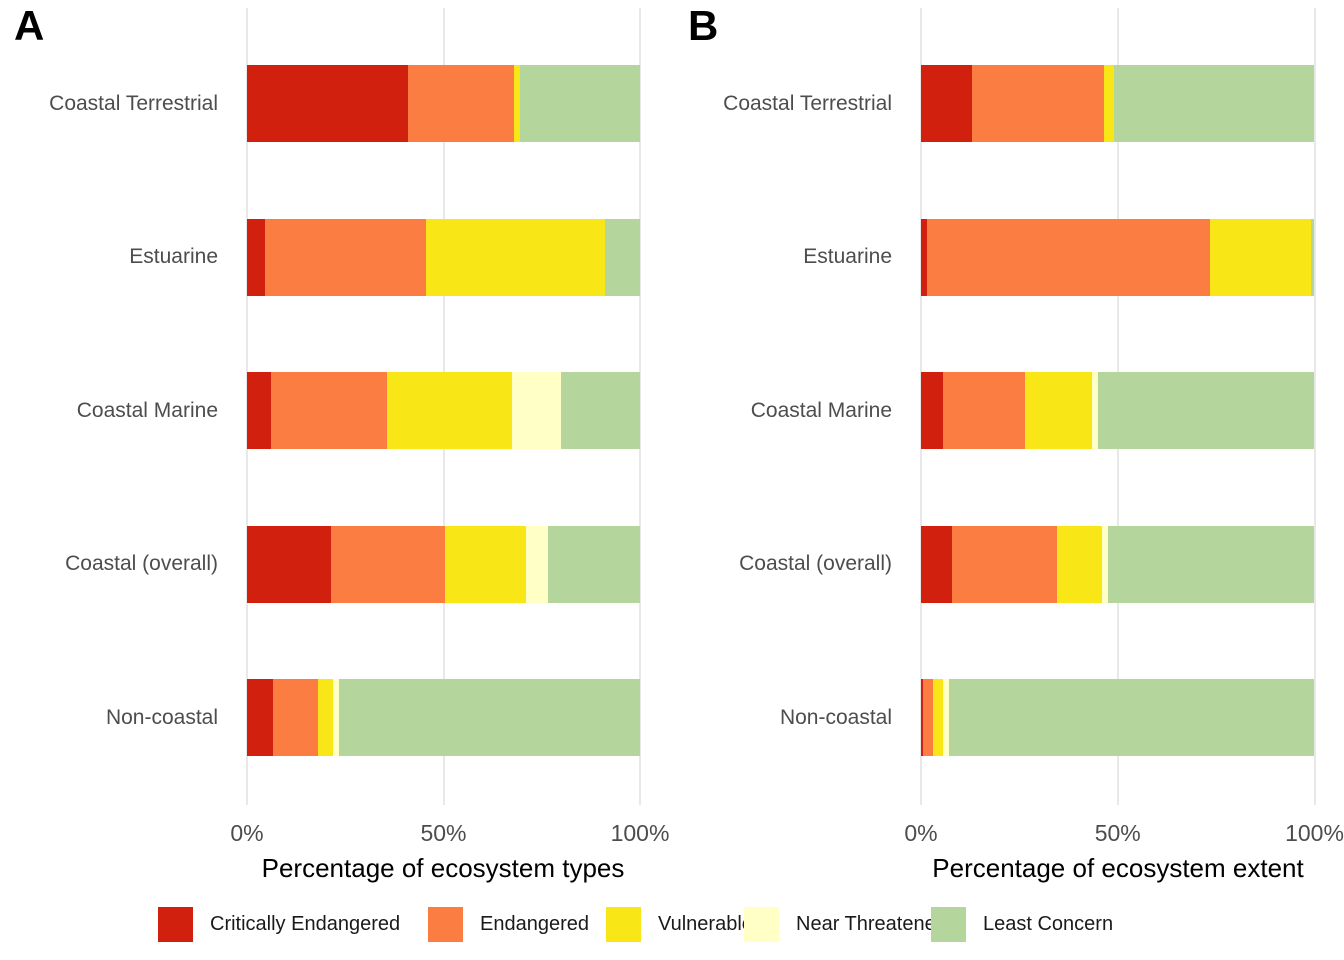  Describe the element at coordinates (443, 868) in the screenshot. I see `x-axis-title-a: Percentage of ecosystem types` at that location.